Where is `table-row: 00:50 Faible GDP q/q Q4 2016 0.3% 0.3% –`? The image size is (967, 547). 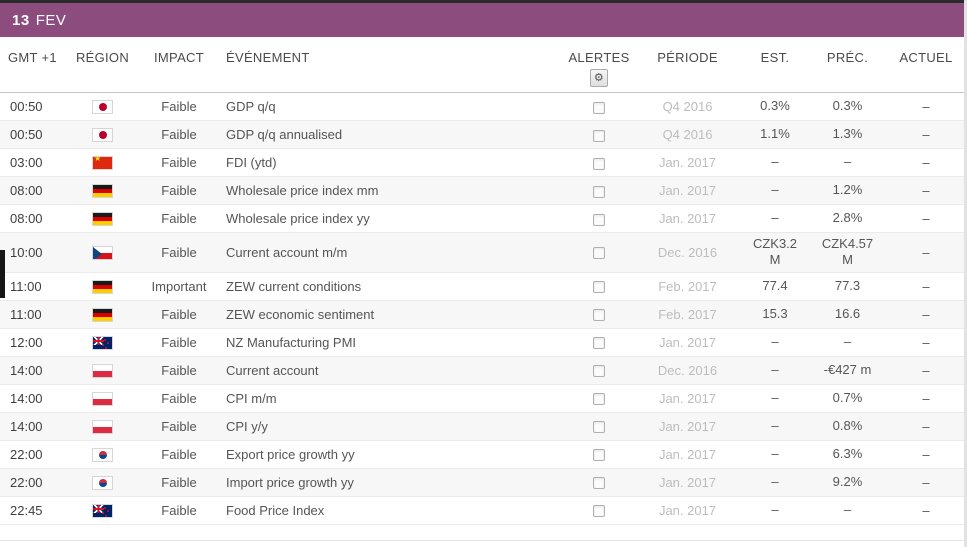
table-row: 00:50 Faible GDP q/q Q4 2016 0.3% 0.3% – is located at coordinates (482, 107).